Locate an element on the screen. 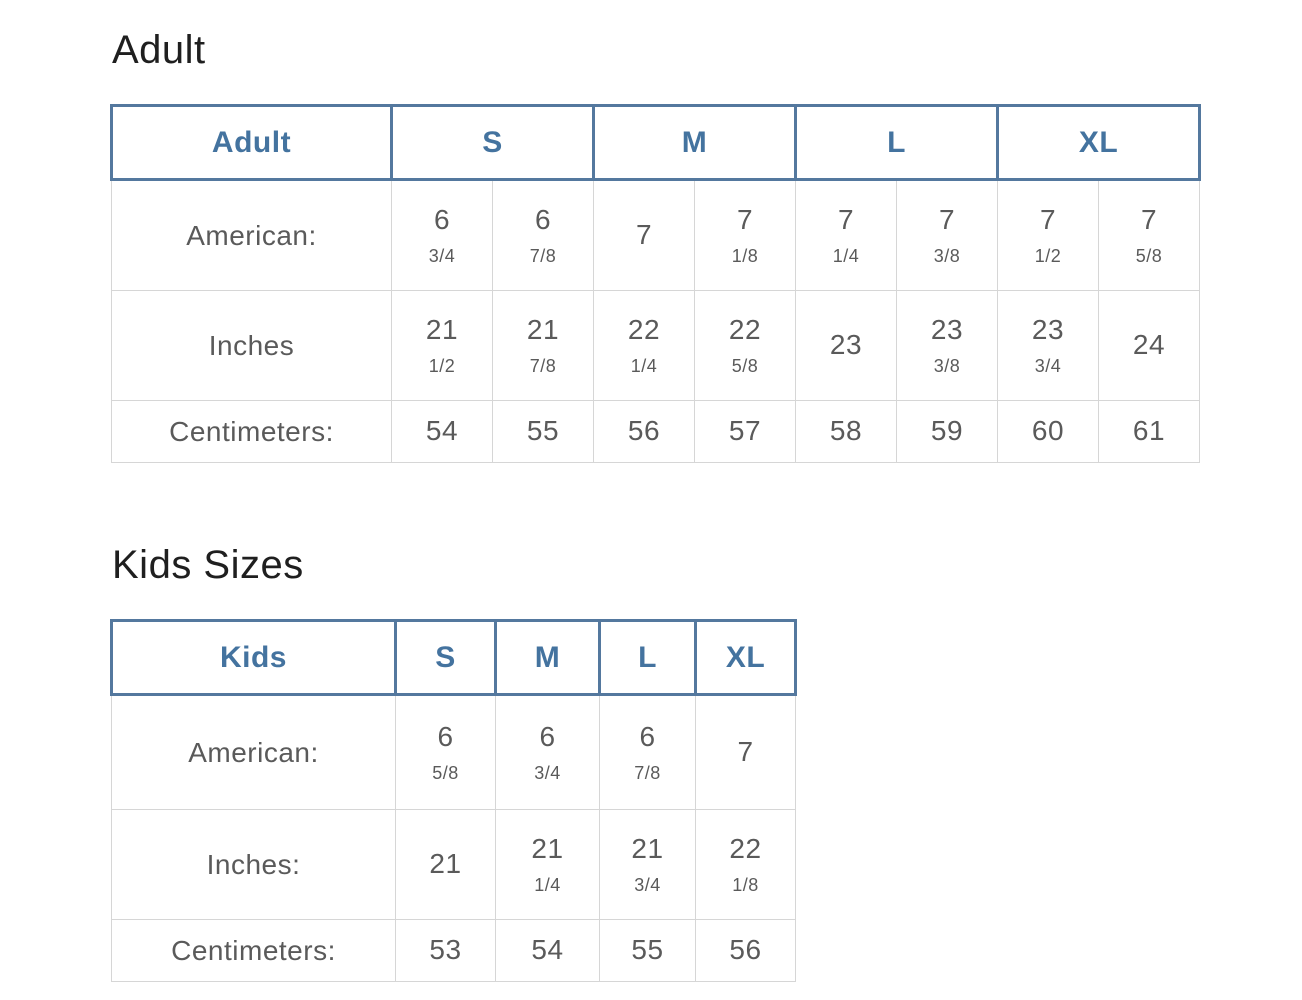 The image size is (1302, 1000). value-main: 57 is located at coordinates (745, 431).